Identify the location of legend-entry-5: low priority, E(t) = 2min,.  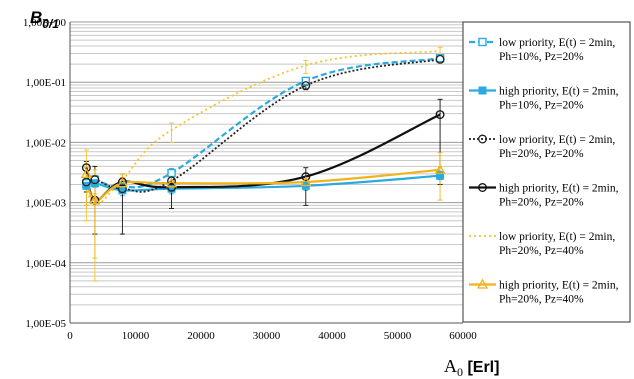
(557, 237).